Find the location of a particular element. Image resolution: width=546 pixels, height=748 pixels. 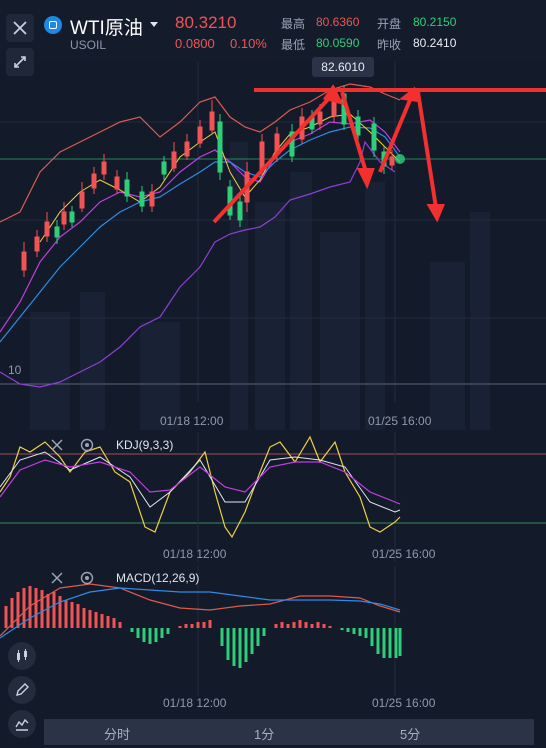

open-label: 开盘 is located at coordinates (389, 24).